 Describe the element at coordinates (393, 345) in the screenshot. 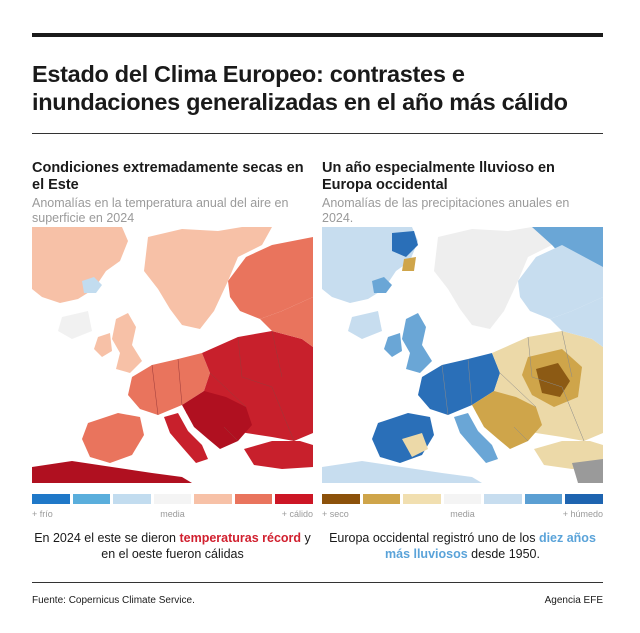

I see `precip-ireland` at that location.